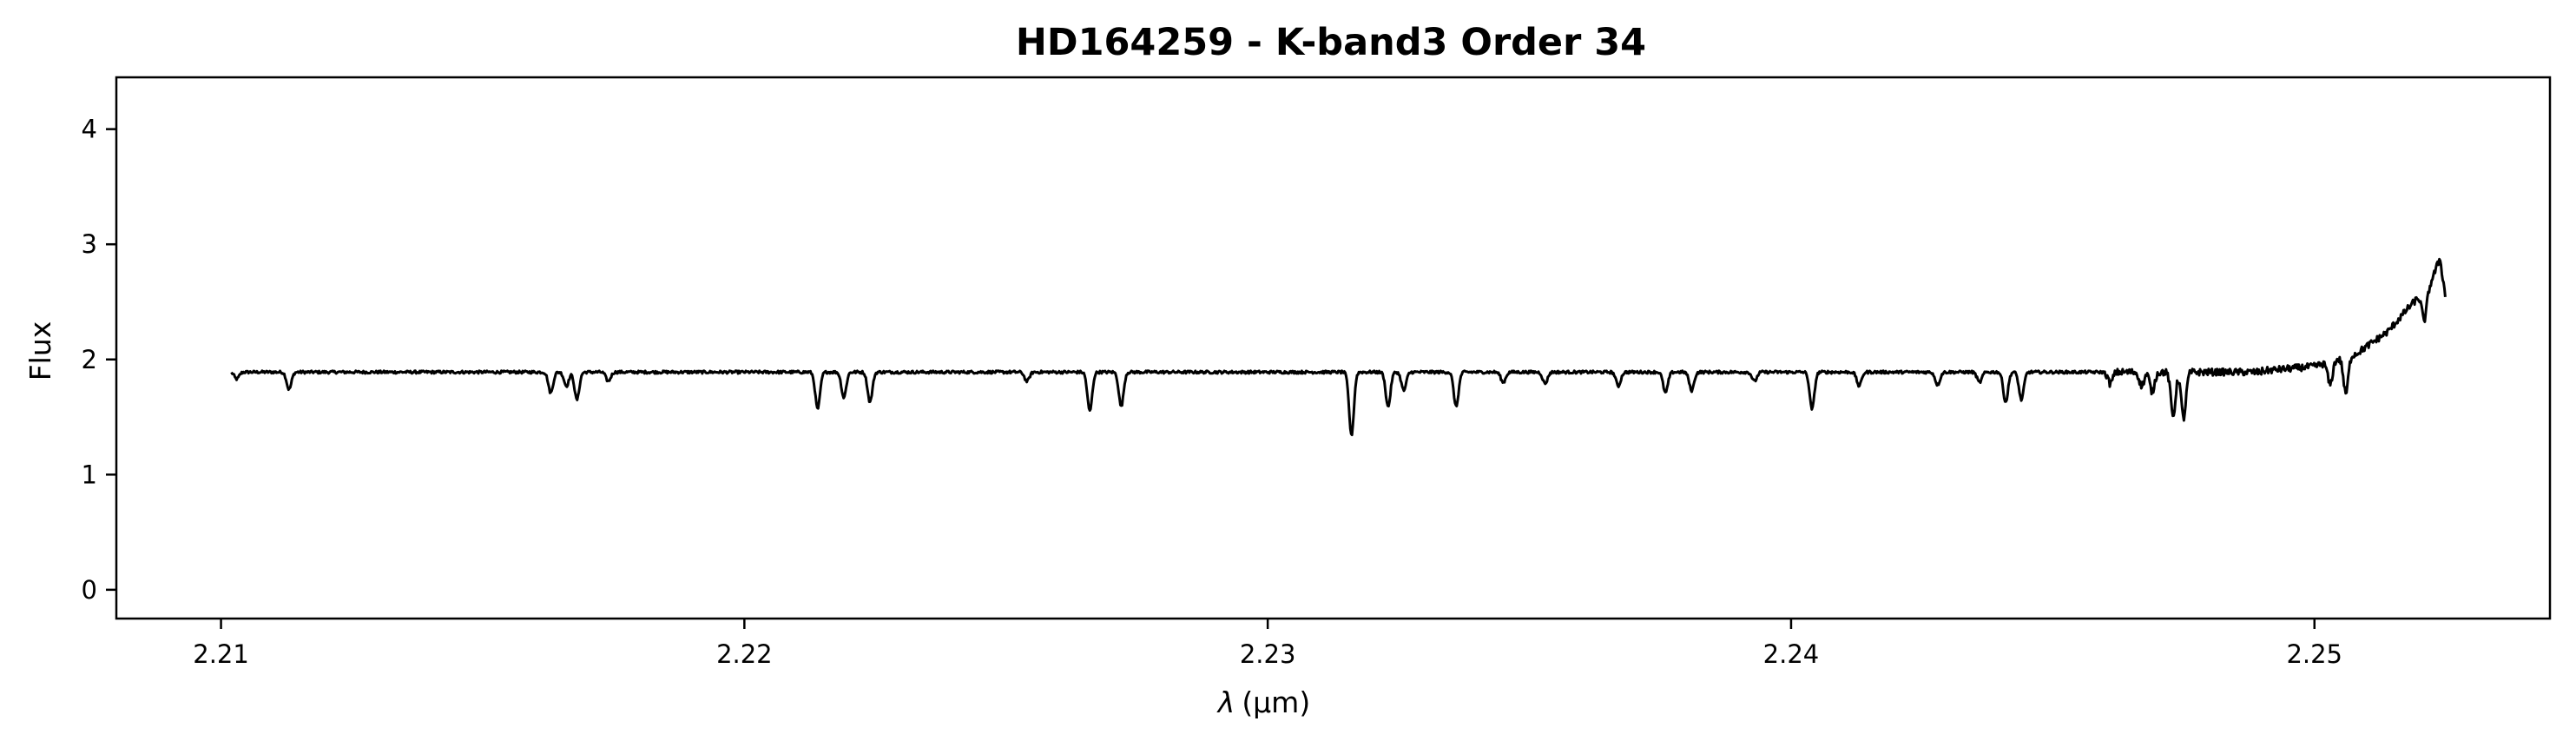  Describe the element at coordinates (89, 590) in the screenshot. I see `y-tick-label: 0` at that location.